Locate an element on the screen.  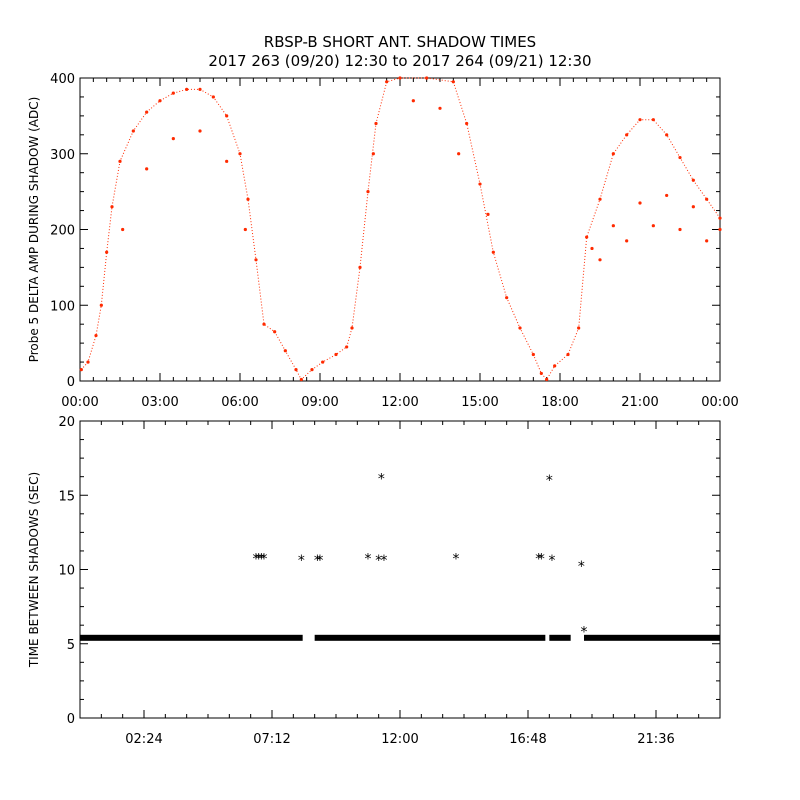
y-tick-label: 400 is located at coordinates (62, 79).